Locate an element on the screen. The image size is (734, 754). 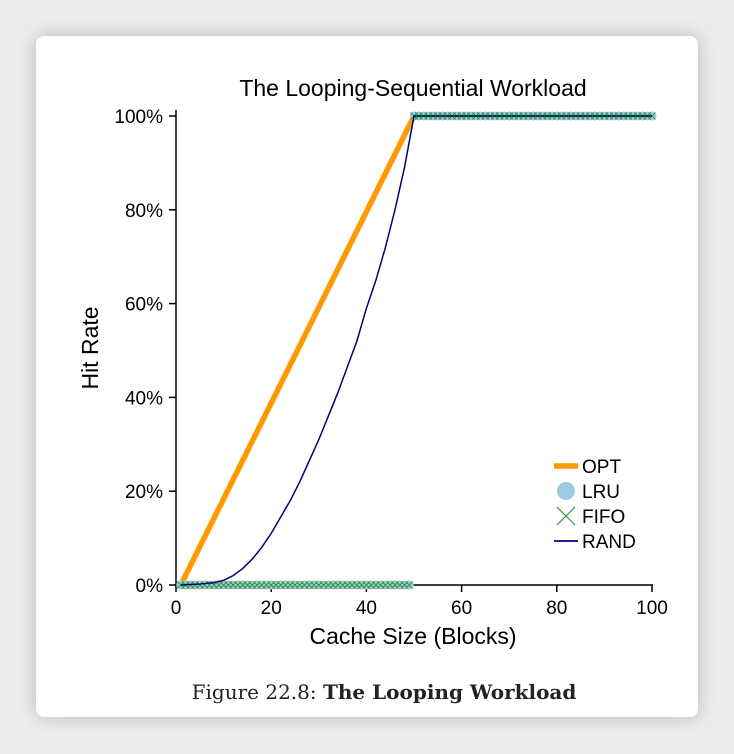
y-tick-label: 60% is located at coordinates (144, 305).